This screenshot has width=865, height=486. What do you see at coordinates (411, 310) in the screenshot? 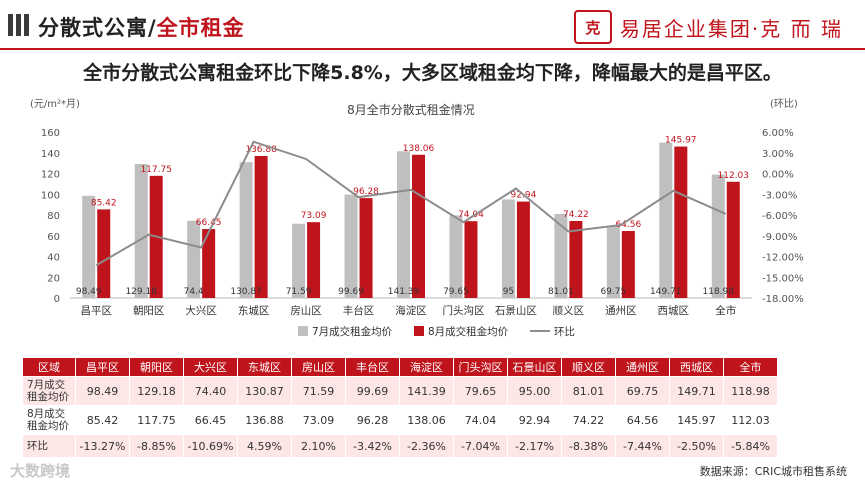
I see `x-tick-label: 海淀区` at bounding box center [411, 310].